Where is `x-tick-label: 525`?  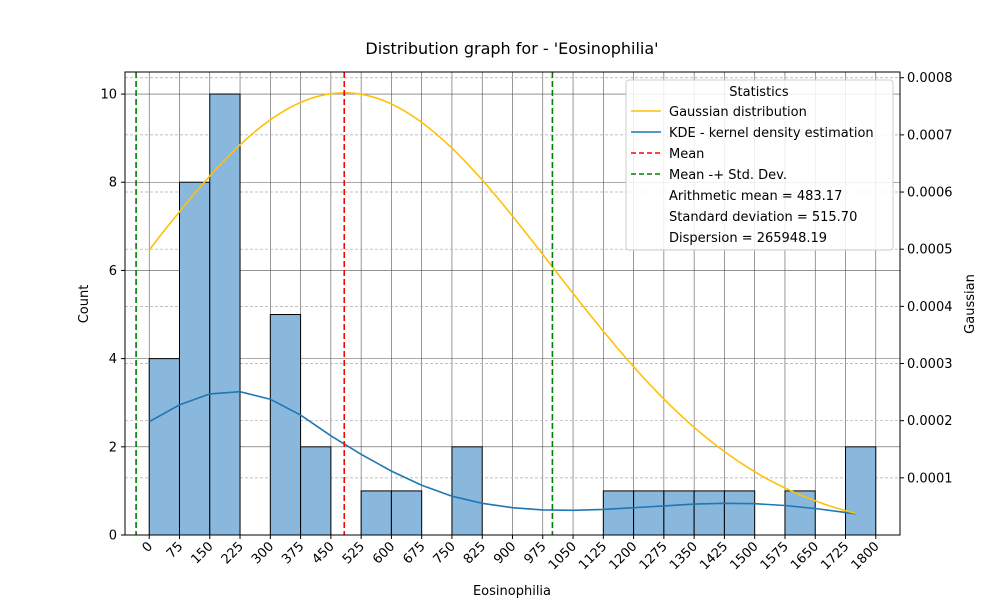
x-tick-label: 525 is located at coordinates (354, 553).